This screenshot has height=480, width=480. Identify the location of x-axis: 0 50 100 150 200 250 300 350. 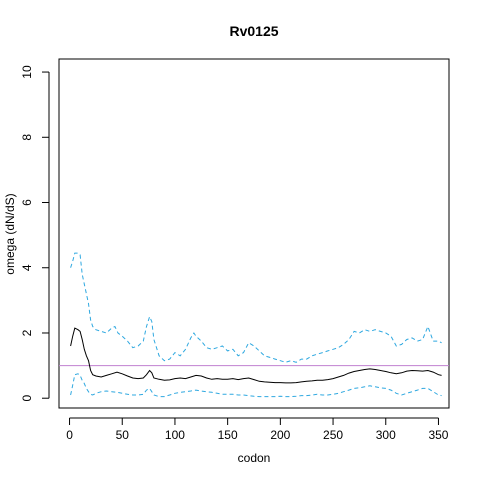
(257, 429).